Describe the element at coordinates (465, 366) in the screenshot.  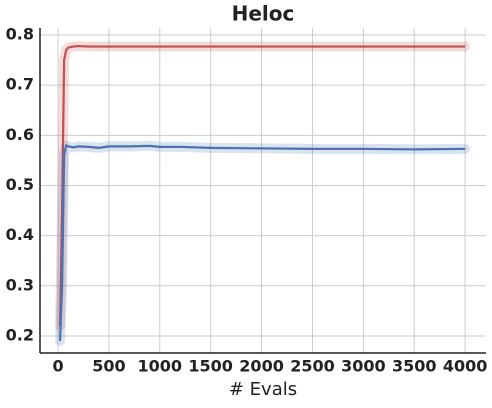
I see `x-tick-label: 4000` at that location.